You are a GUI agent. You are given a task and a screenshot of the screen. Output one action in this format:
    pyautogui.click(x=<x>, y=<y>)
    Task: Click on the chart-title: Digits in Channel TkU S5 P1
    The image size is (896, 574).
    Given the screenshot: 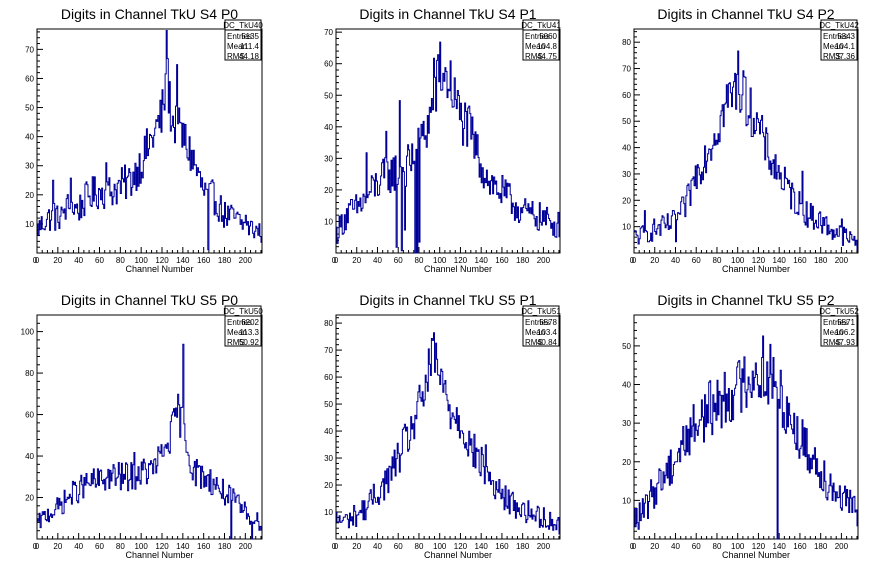 What is the action you would take?
    pyautogui.click(x=447, y=300)
    